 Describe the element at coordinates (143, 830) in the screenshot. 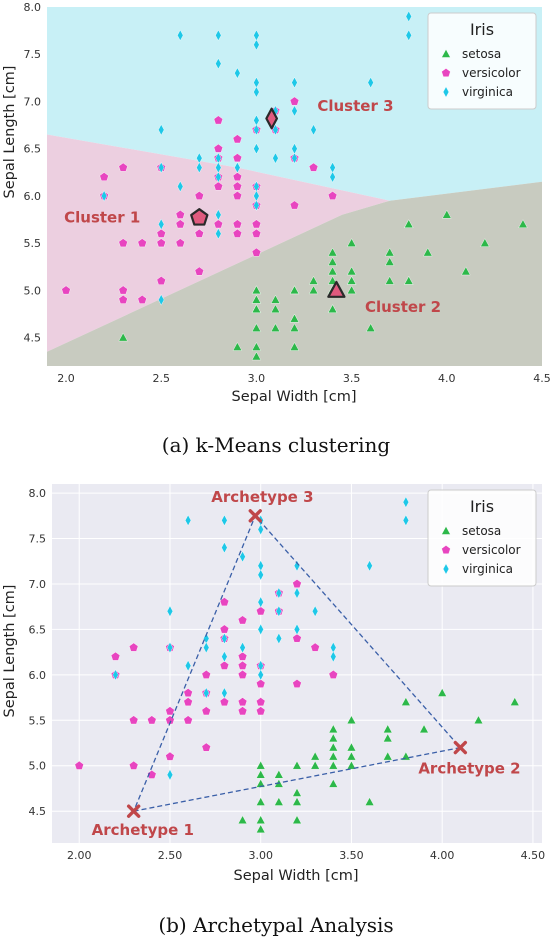

I see `archetype-label: Archetype 1` at that location.